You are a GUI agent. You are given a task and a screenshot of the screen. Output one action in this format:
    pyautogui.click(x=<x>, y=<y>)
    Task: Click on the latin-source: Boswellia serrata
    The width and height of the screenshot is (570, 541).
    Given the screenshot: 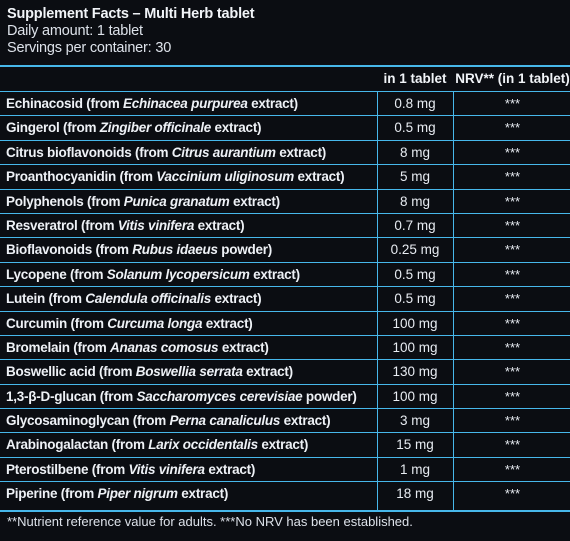 What is the action you would take?
    pyautogui.click(x=189, y=372)
    